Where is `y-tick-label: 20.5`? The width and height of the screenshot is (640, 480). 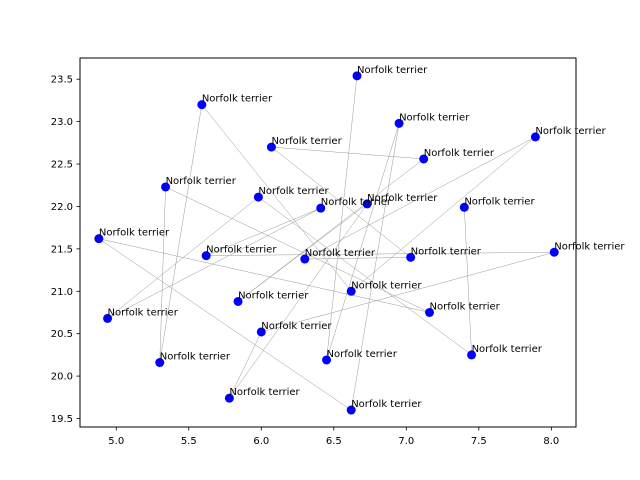 y-tick-label: 20.5 is located at coordinates (62, 334).